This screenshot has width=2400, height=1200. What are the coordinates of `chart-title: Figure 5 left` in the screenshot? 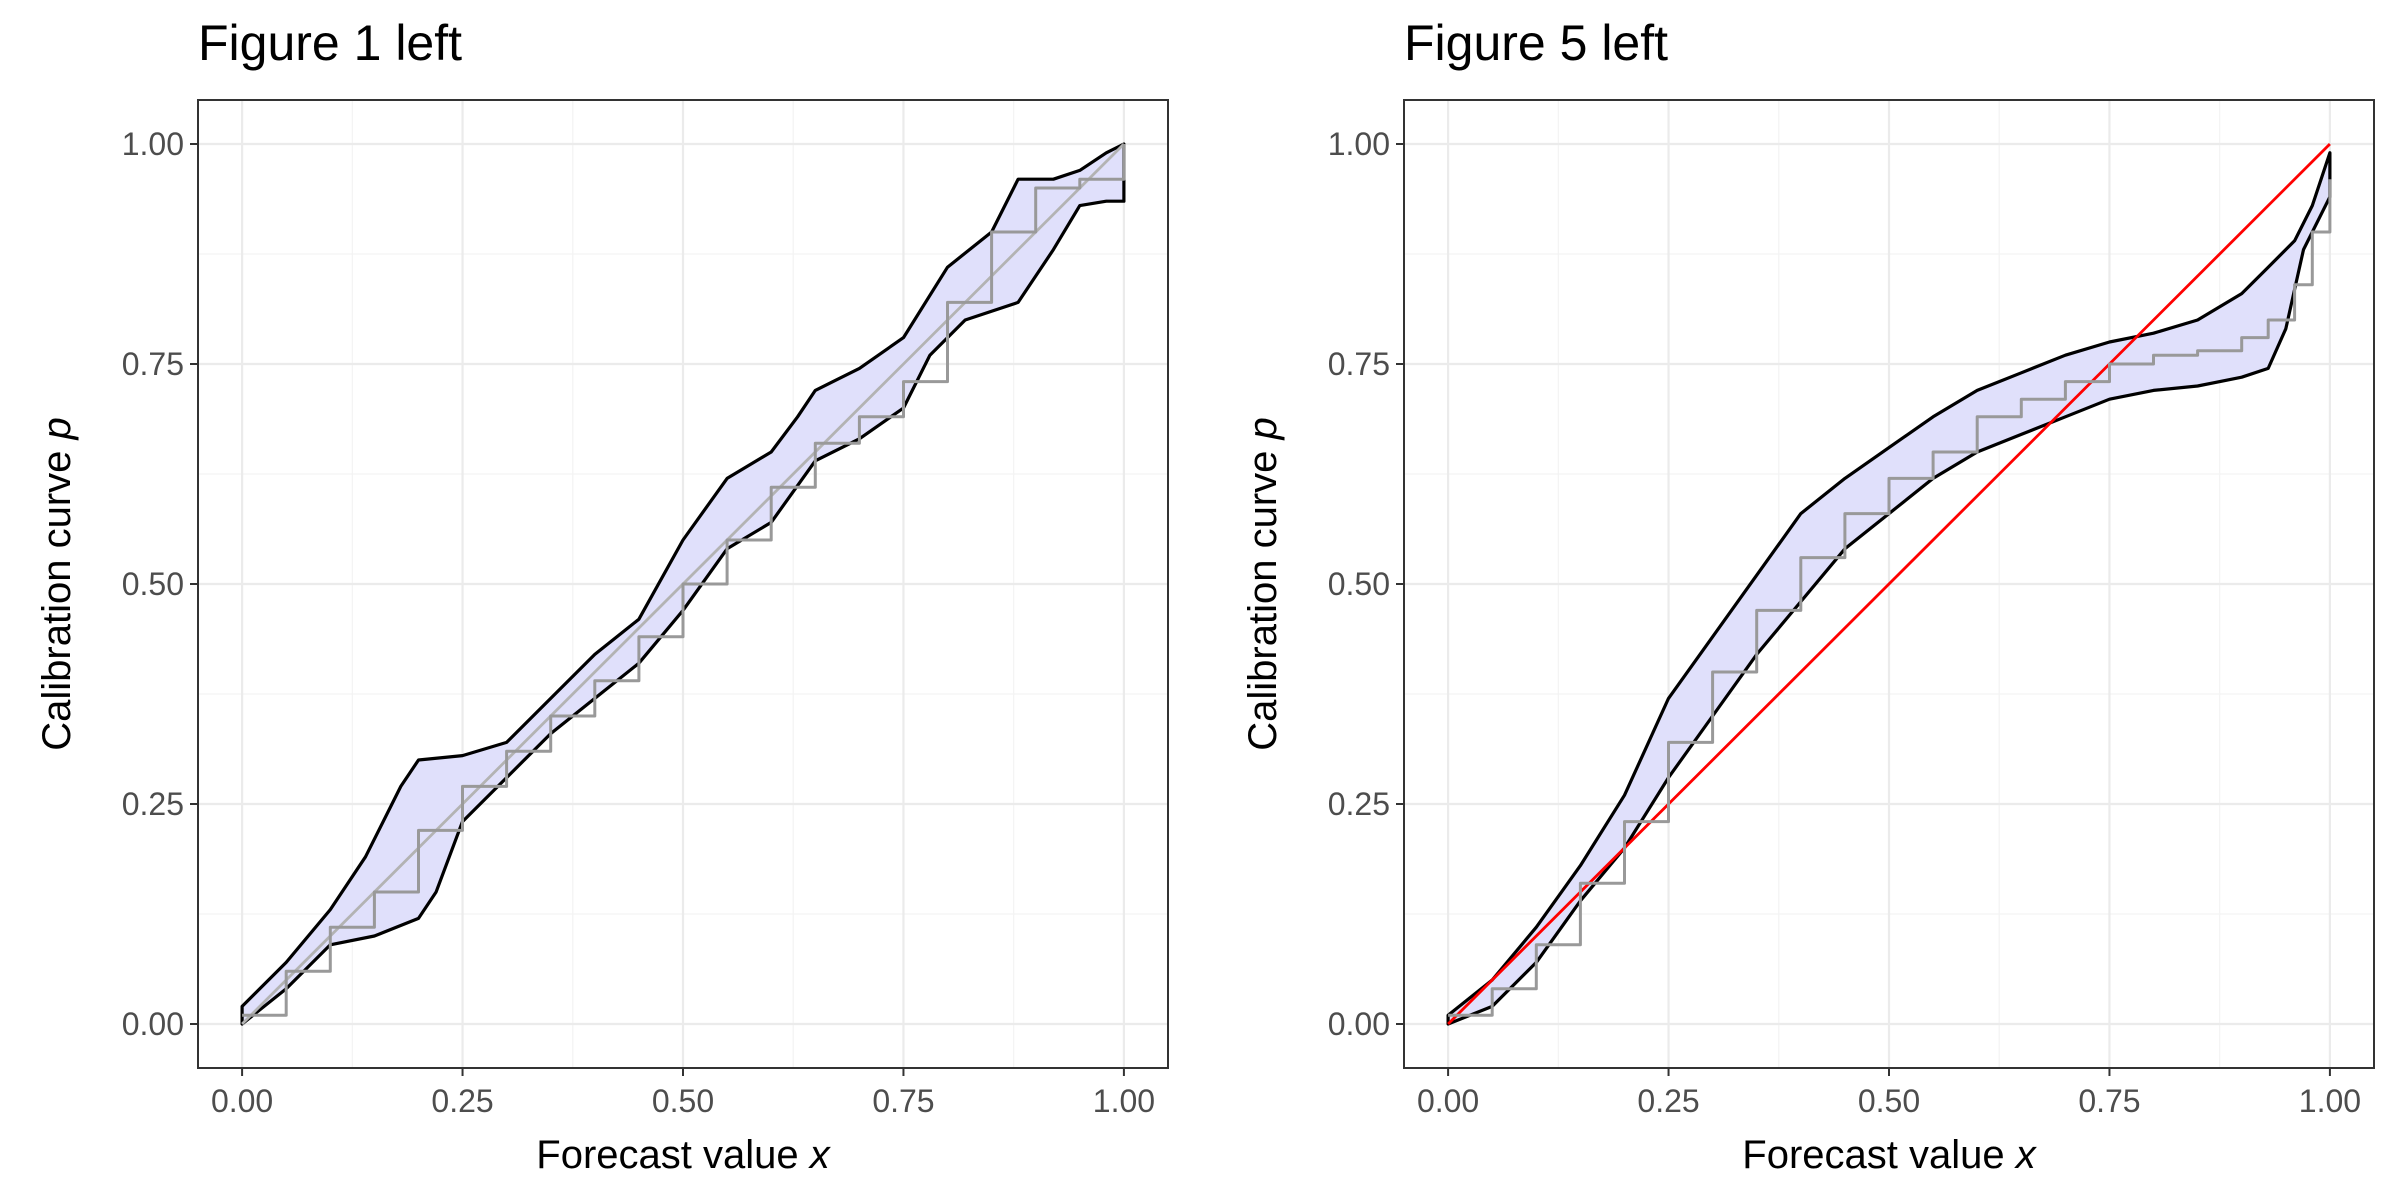 It's located at (1536, 43).